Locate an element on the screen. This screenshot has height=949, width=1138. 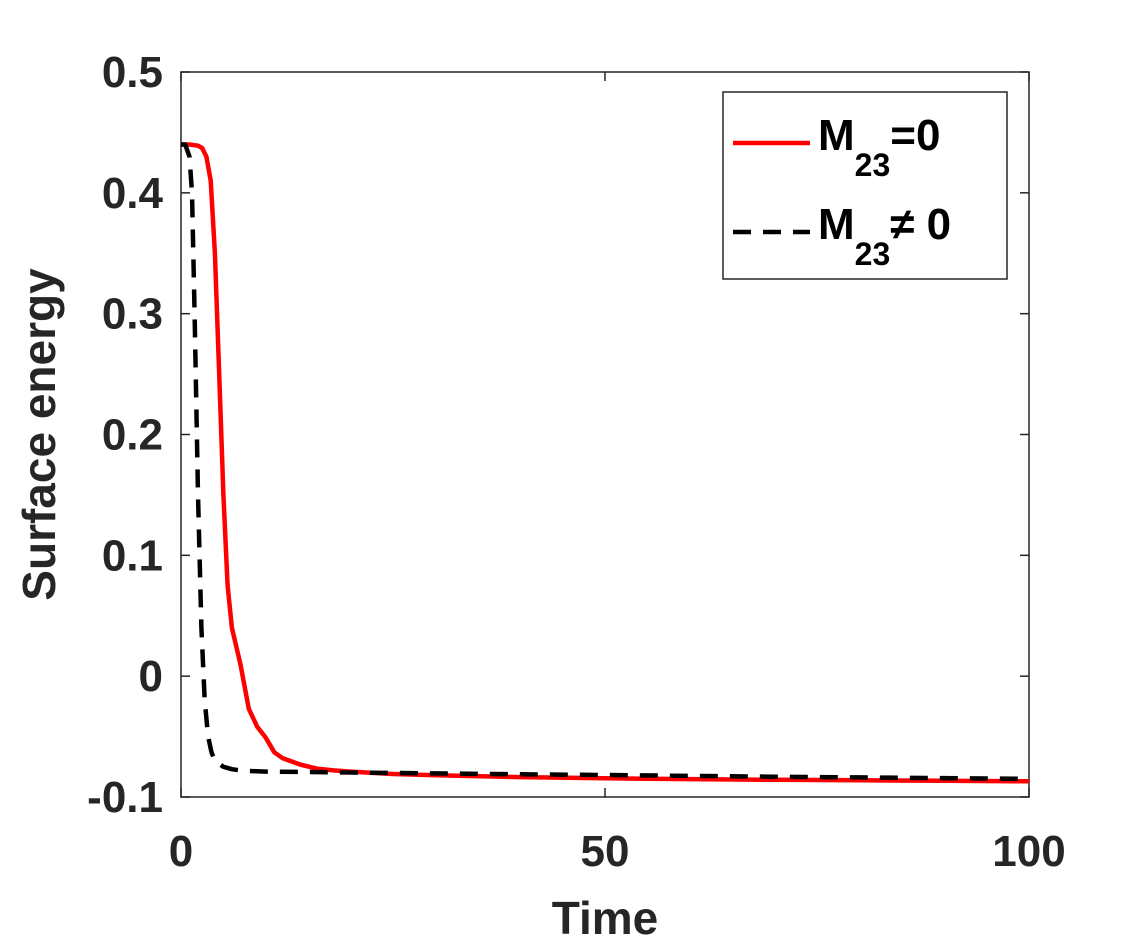
x-tick-label: 0 is located at coordinates (181, 851).